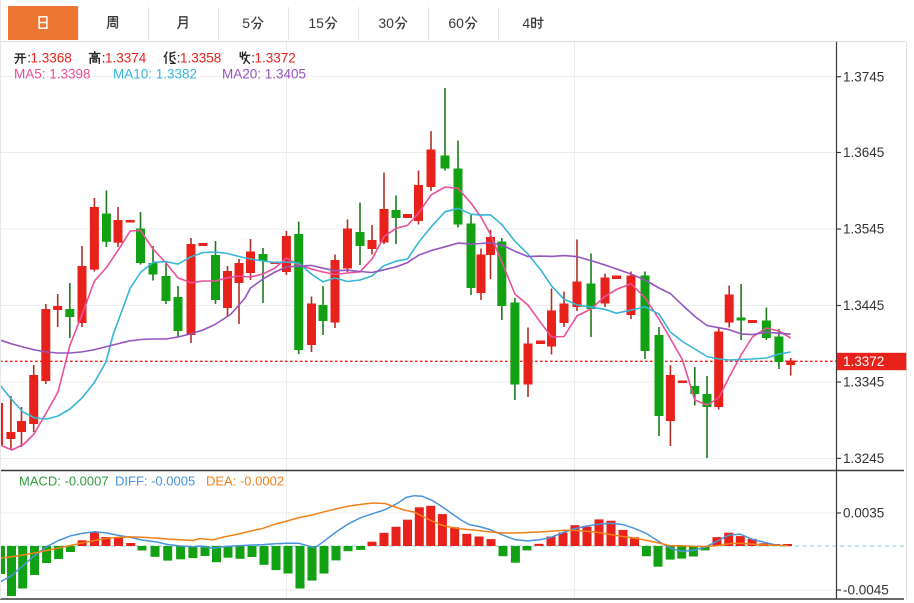  Describe the element at coordinates (316, 23) in the screenshot. I see `svg-text: 15` at that location.